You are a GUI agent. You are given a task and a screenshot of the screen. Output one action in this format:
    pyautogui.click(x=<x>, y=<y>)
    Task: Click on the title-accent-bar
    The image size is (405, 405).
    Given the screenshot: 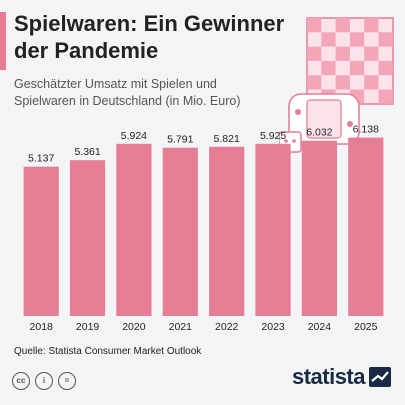 What is the action you would take?
    pyautogui.click(x=3, y=41)
    